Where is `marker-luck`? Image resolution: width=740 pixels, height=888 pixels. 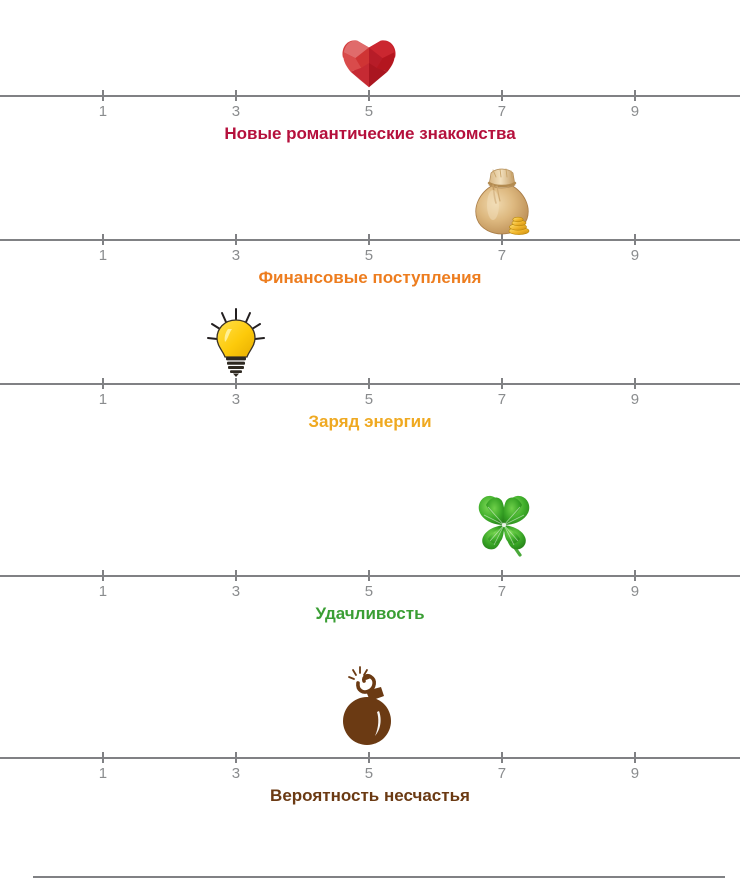 marker-luck is located at coordinates (502, 527).